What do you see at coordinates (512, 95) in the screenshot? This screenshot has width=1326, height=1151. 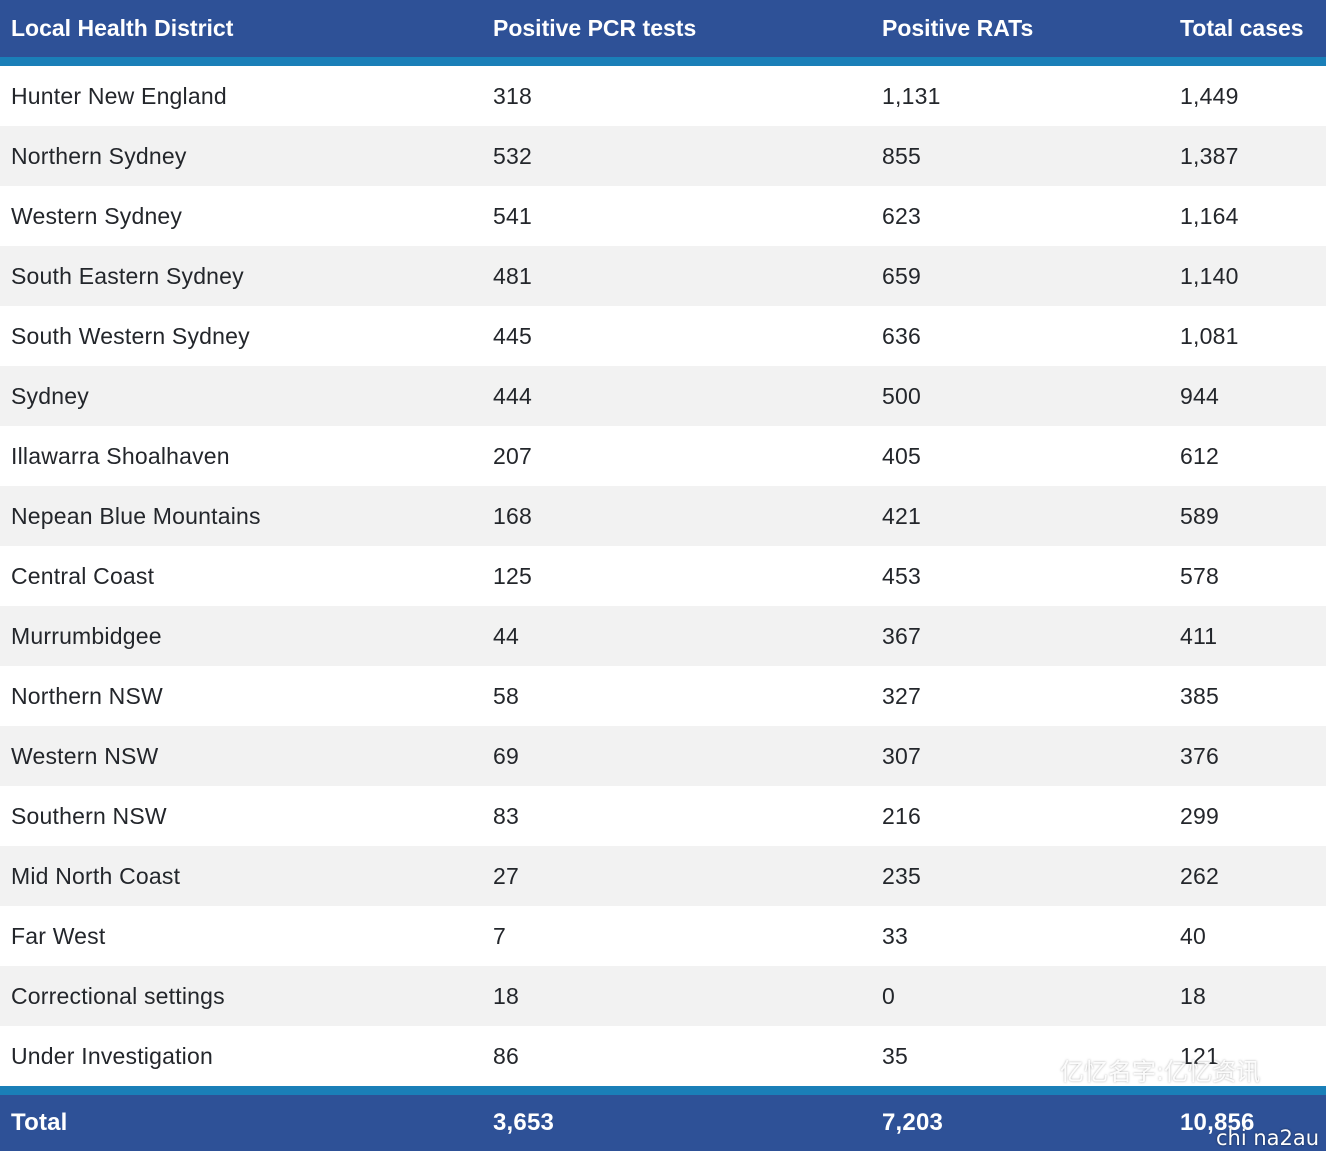 I see `pcr-cell: 318` at bounding box center [512, 95].